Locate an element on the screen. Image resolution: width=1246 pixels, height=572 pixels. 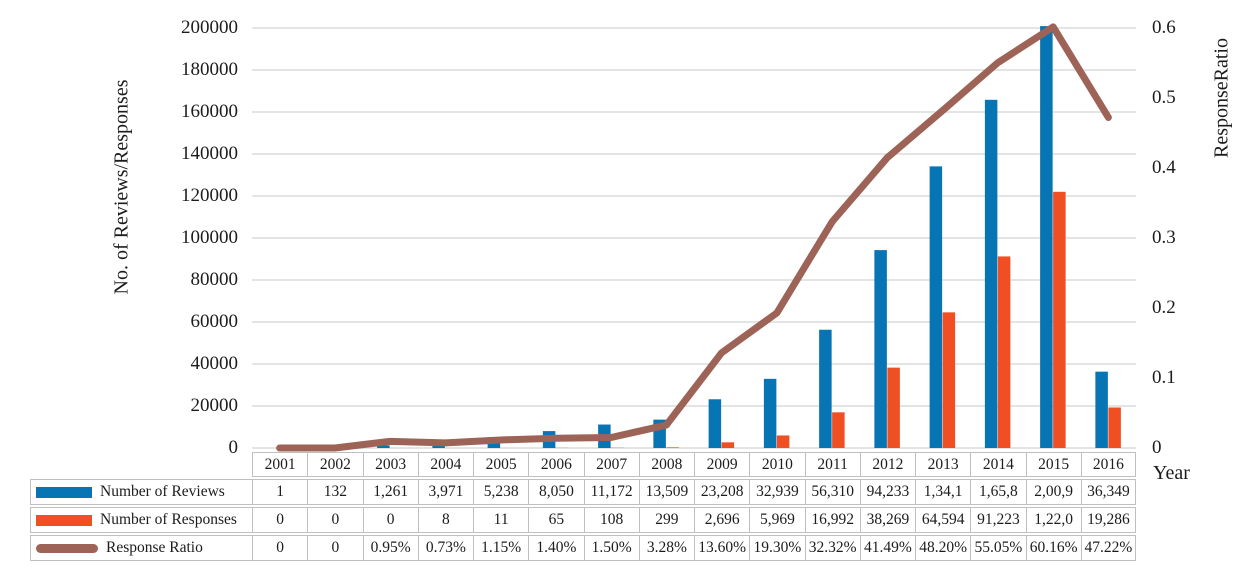
year-header: 2002 is located at coordinates (335, 464).